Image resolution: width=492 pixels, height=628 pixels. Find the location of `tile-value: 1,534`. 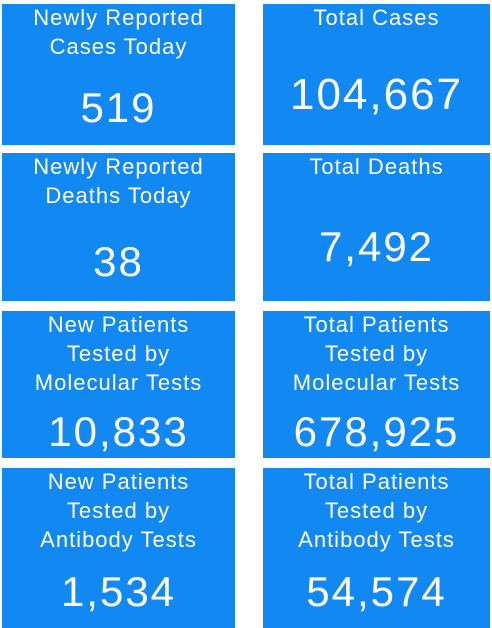

tile-value: 1,534 is located at coordinates (118, 591).